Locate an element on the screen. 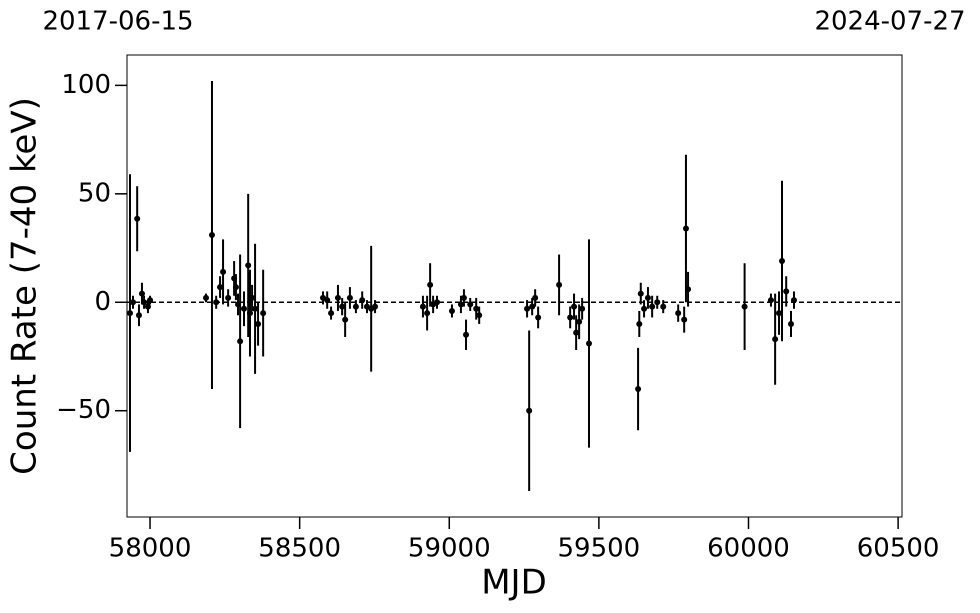 This screenshot has height=613, width=980. y-tick-label: 0 is located at coordinates (102, 302).